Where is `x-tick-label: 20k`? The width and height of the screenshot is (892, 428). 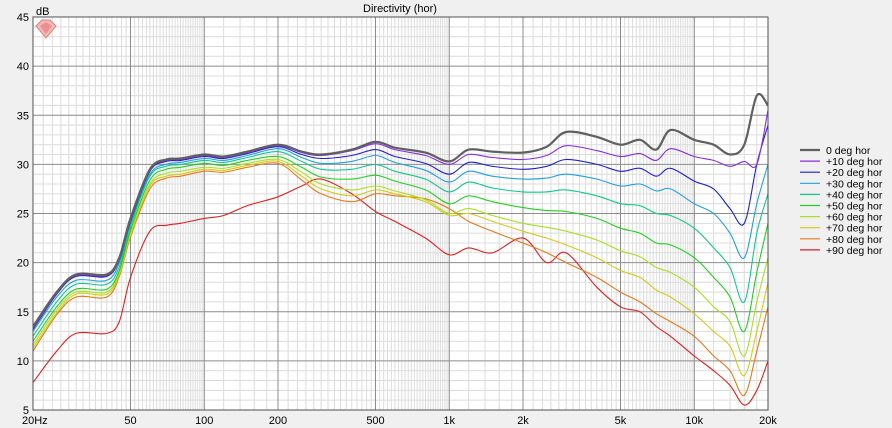 x-tick-label: 20k is located at coordinates (768, 421).